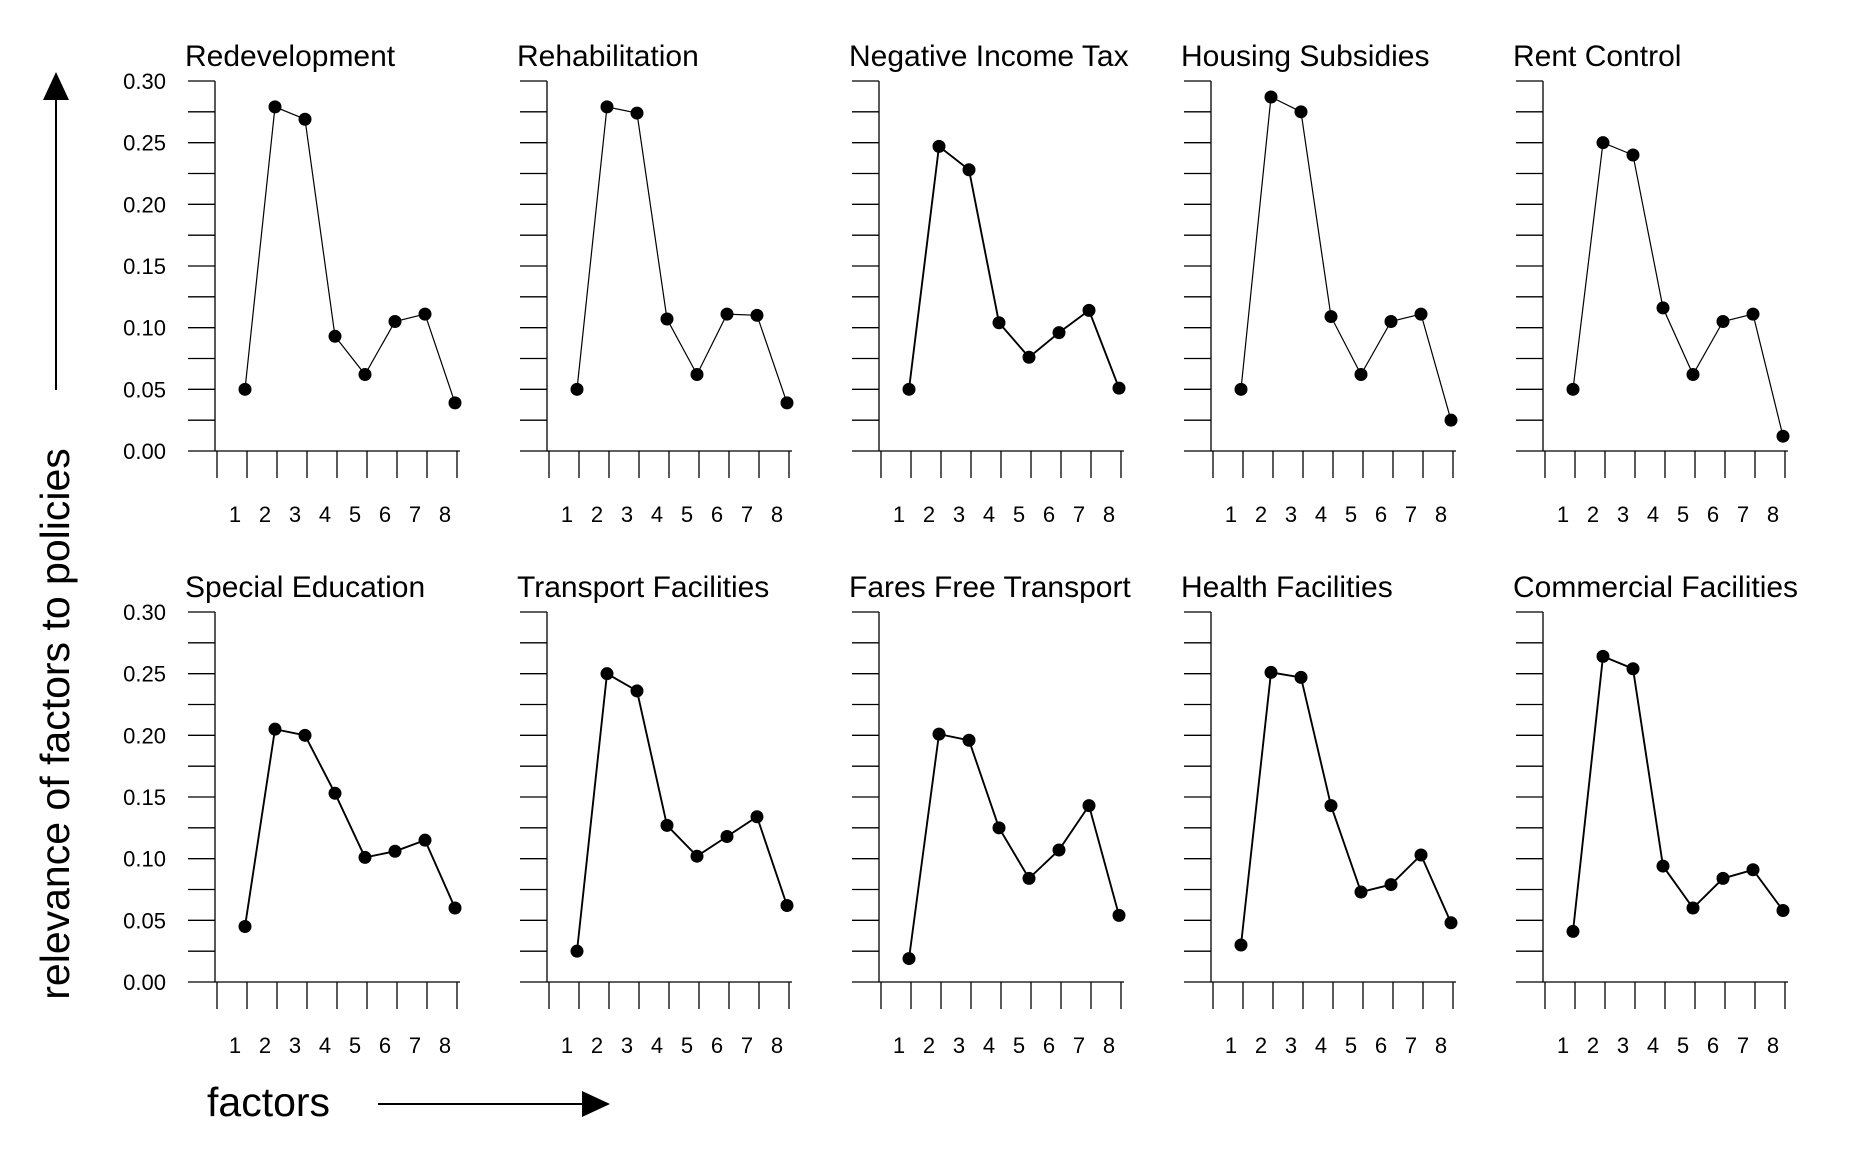 Image resolution: width=1853 pixels, height=1175 pixels. Describe the element at coordinates (55, 724) in the screenshot. I see `y-axis-label: relevance of factors to policies` at that location.